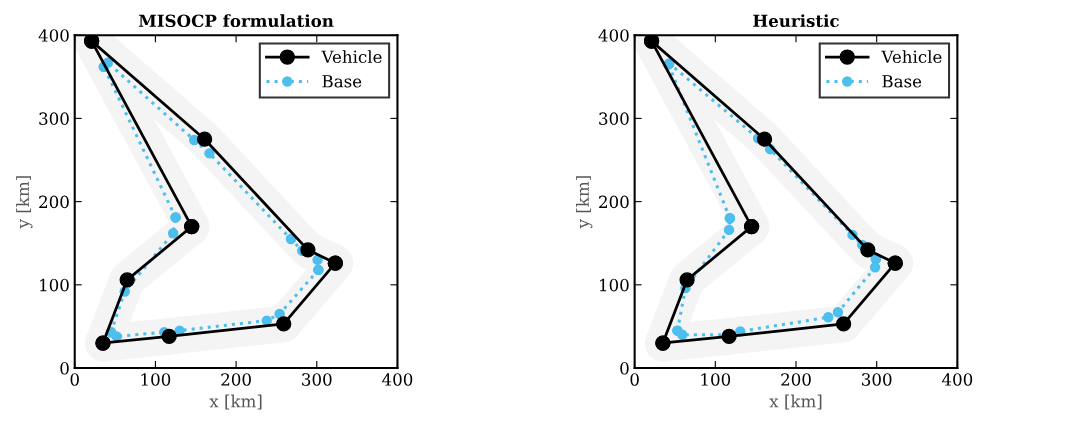 The height and width of the screenshot is (424, 1083). Describe the element at coordinates (236, 21) in the screenshot. I see `chart-title: MISOCP formulation` at that location.